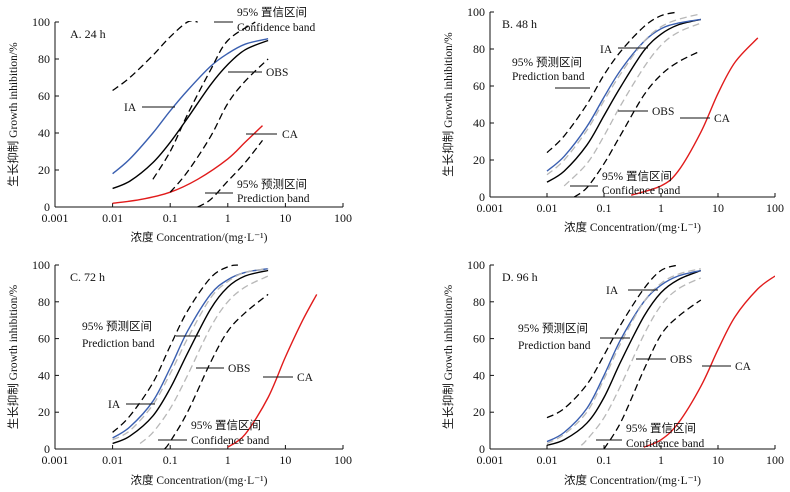 Image resolution: width=790 pixels, height=492 pixels. I want to click on panel-label: D. 96 h, so click(520, 277).